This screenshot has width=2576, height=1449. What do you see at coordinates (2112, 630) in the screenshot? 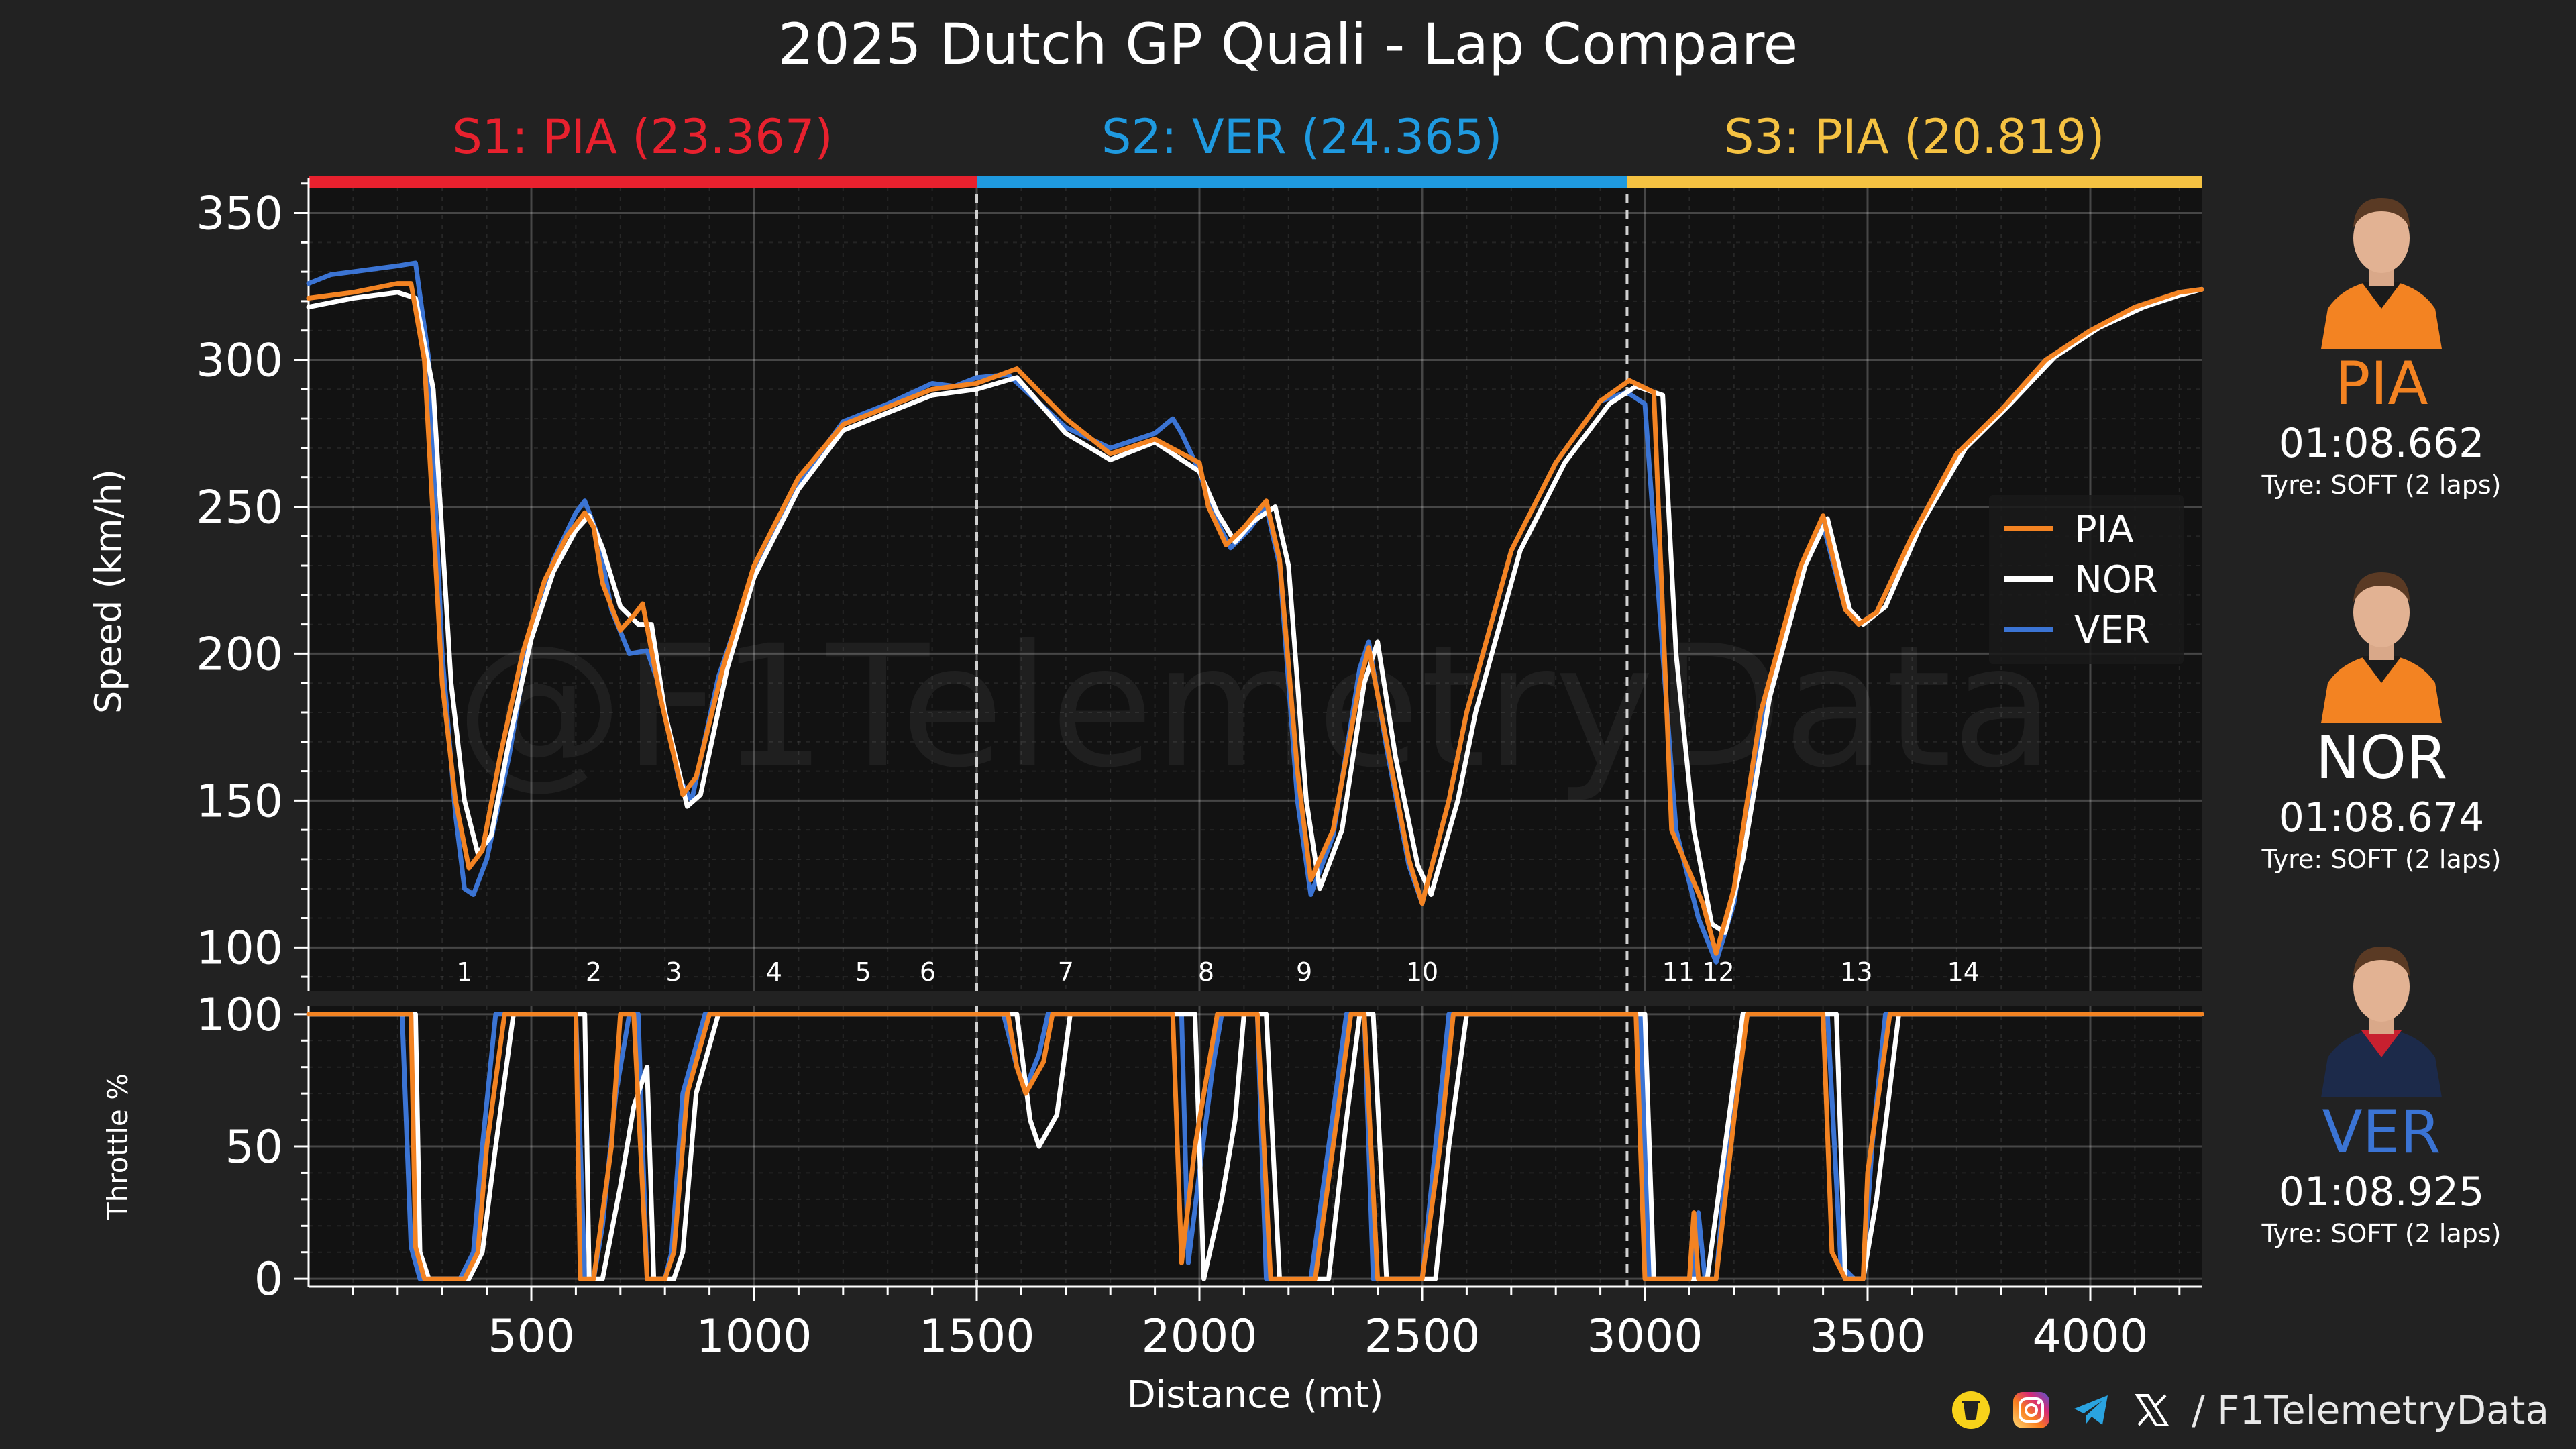
I see `legend-label-ver: VER` at bounding box center [2112, 630].